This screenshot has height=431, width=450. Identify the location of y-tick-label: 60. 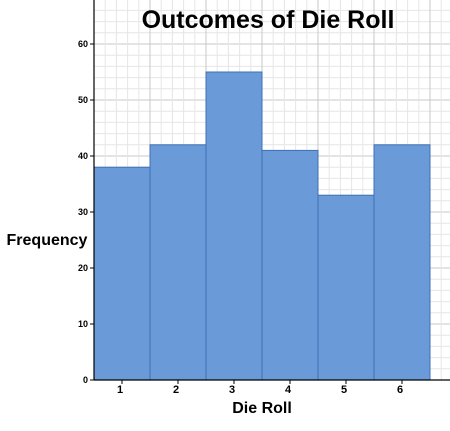
(83, 44).